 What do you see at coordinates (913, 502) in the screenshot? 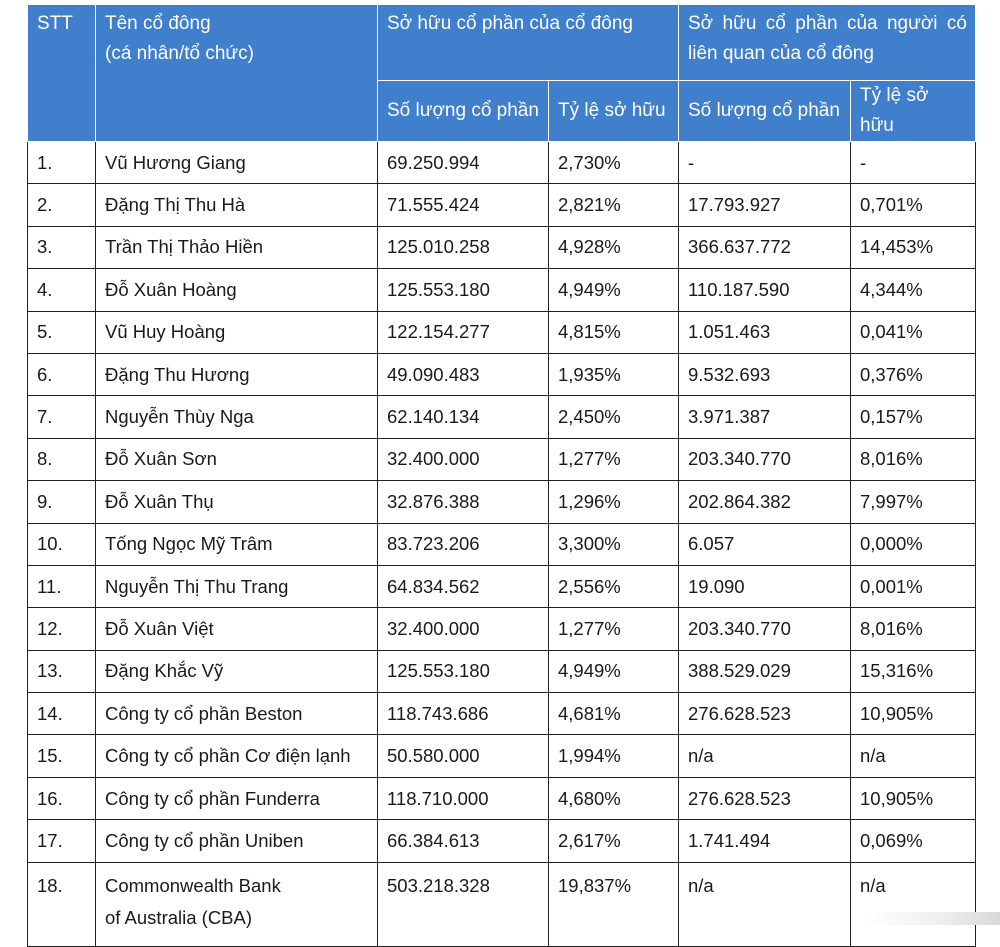
I see `cell-rel-pct: 7,997%` at bounding box center [913, 502].